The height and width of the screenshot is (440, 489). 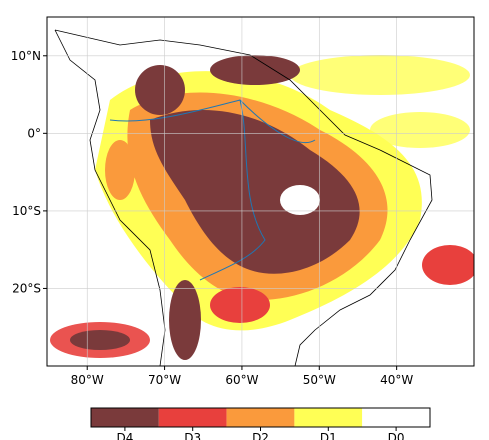 What do you see at coordinates (260, 435) in the screenshot?
I see `legend-label: D2` at bounding box center [260, 435].